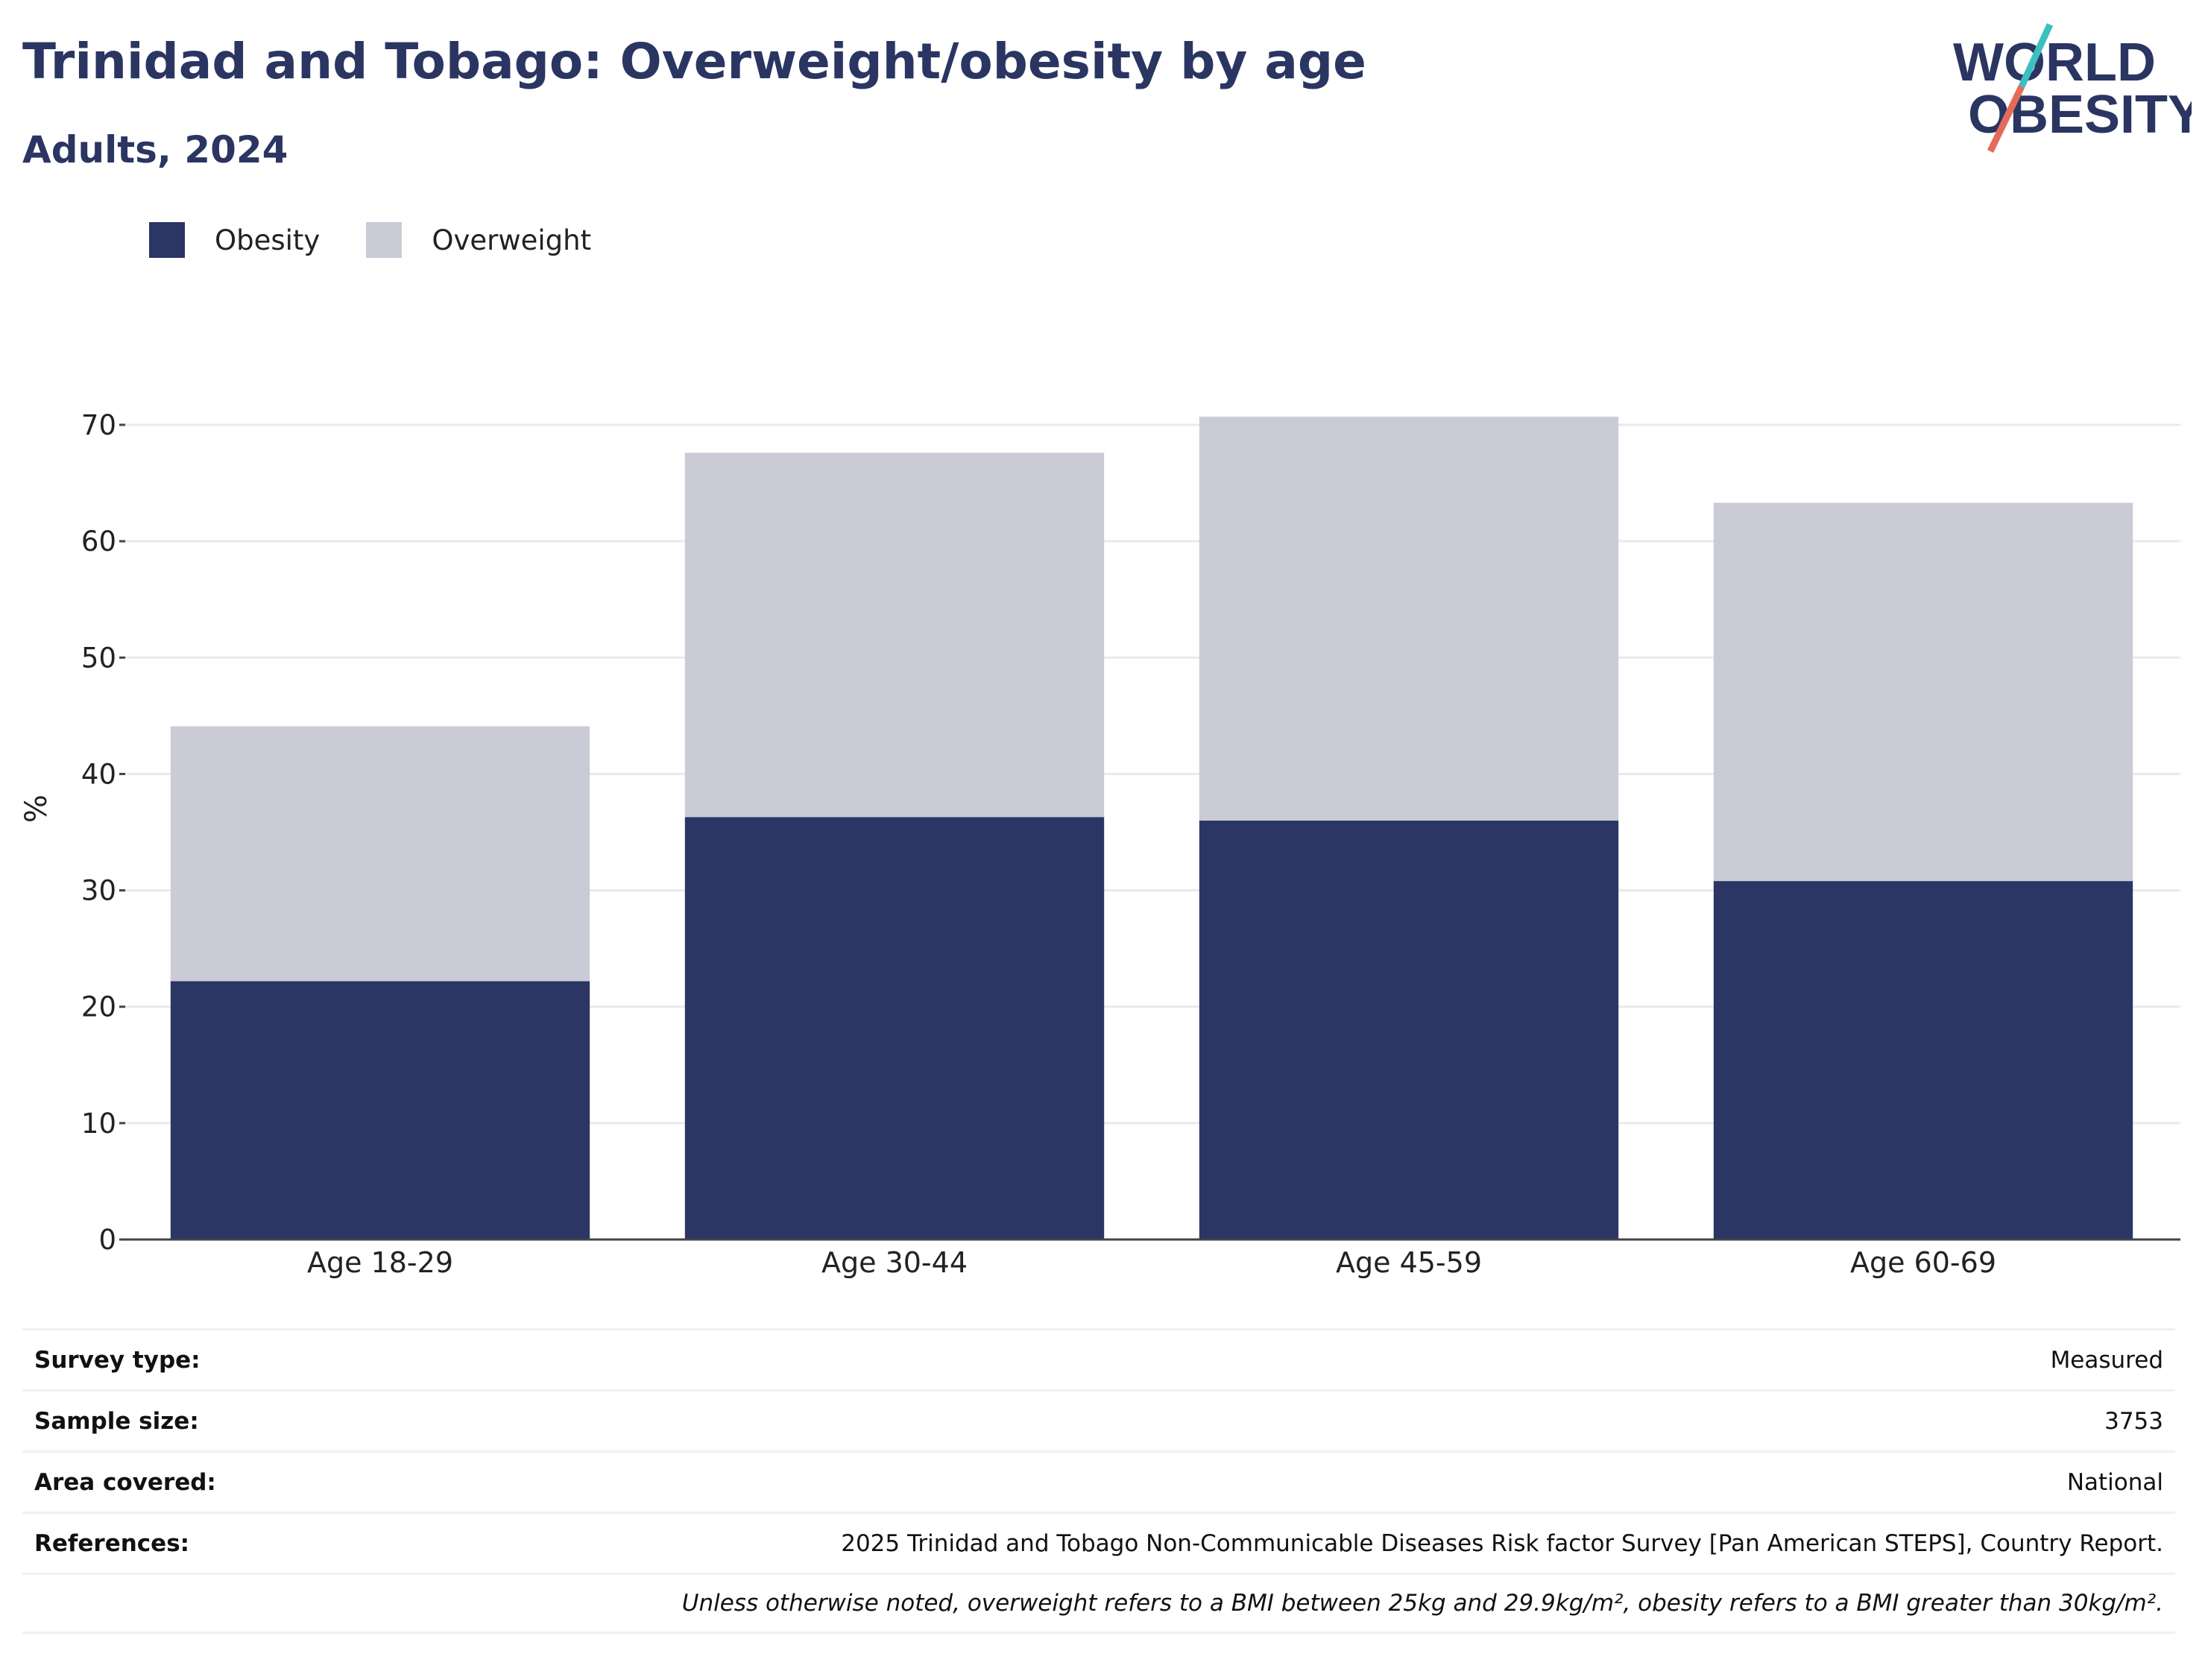 This screenshot has width=2205, height=1680. Describe the element at coordinates (2114, 1482) in the screenshot. I see `info-value: National` at that location.